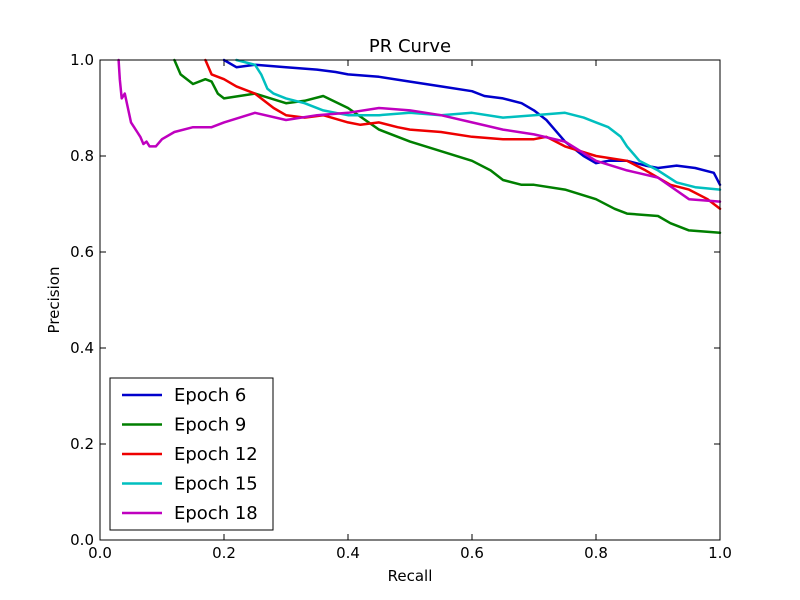 This screenshot has height=600, width=800. Describe the element at coordinates (410, 46) in the screenshot. I see `chart-title: PR Curve` at that location.